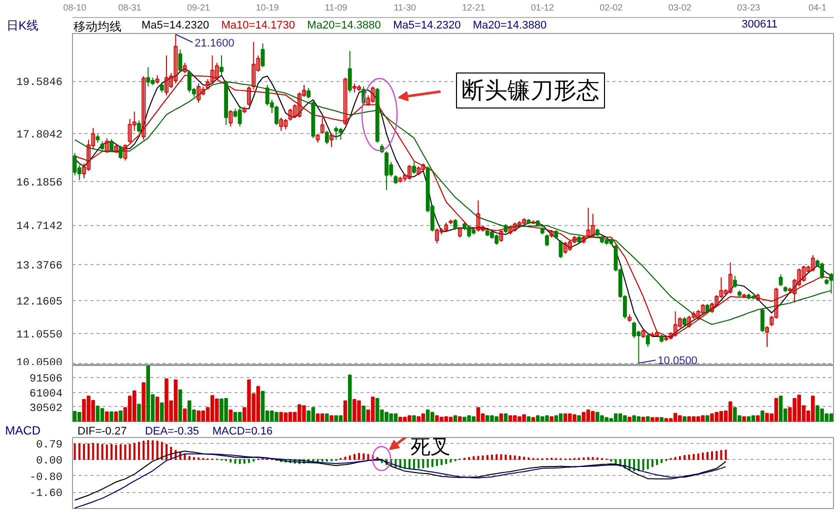 Image resolution: width=837 pixels, height=512 pixels. I want to click on annotation: 死叉, so click(430, 447).